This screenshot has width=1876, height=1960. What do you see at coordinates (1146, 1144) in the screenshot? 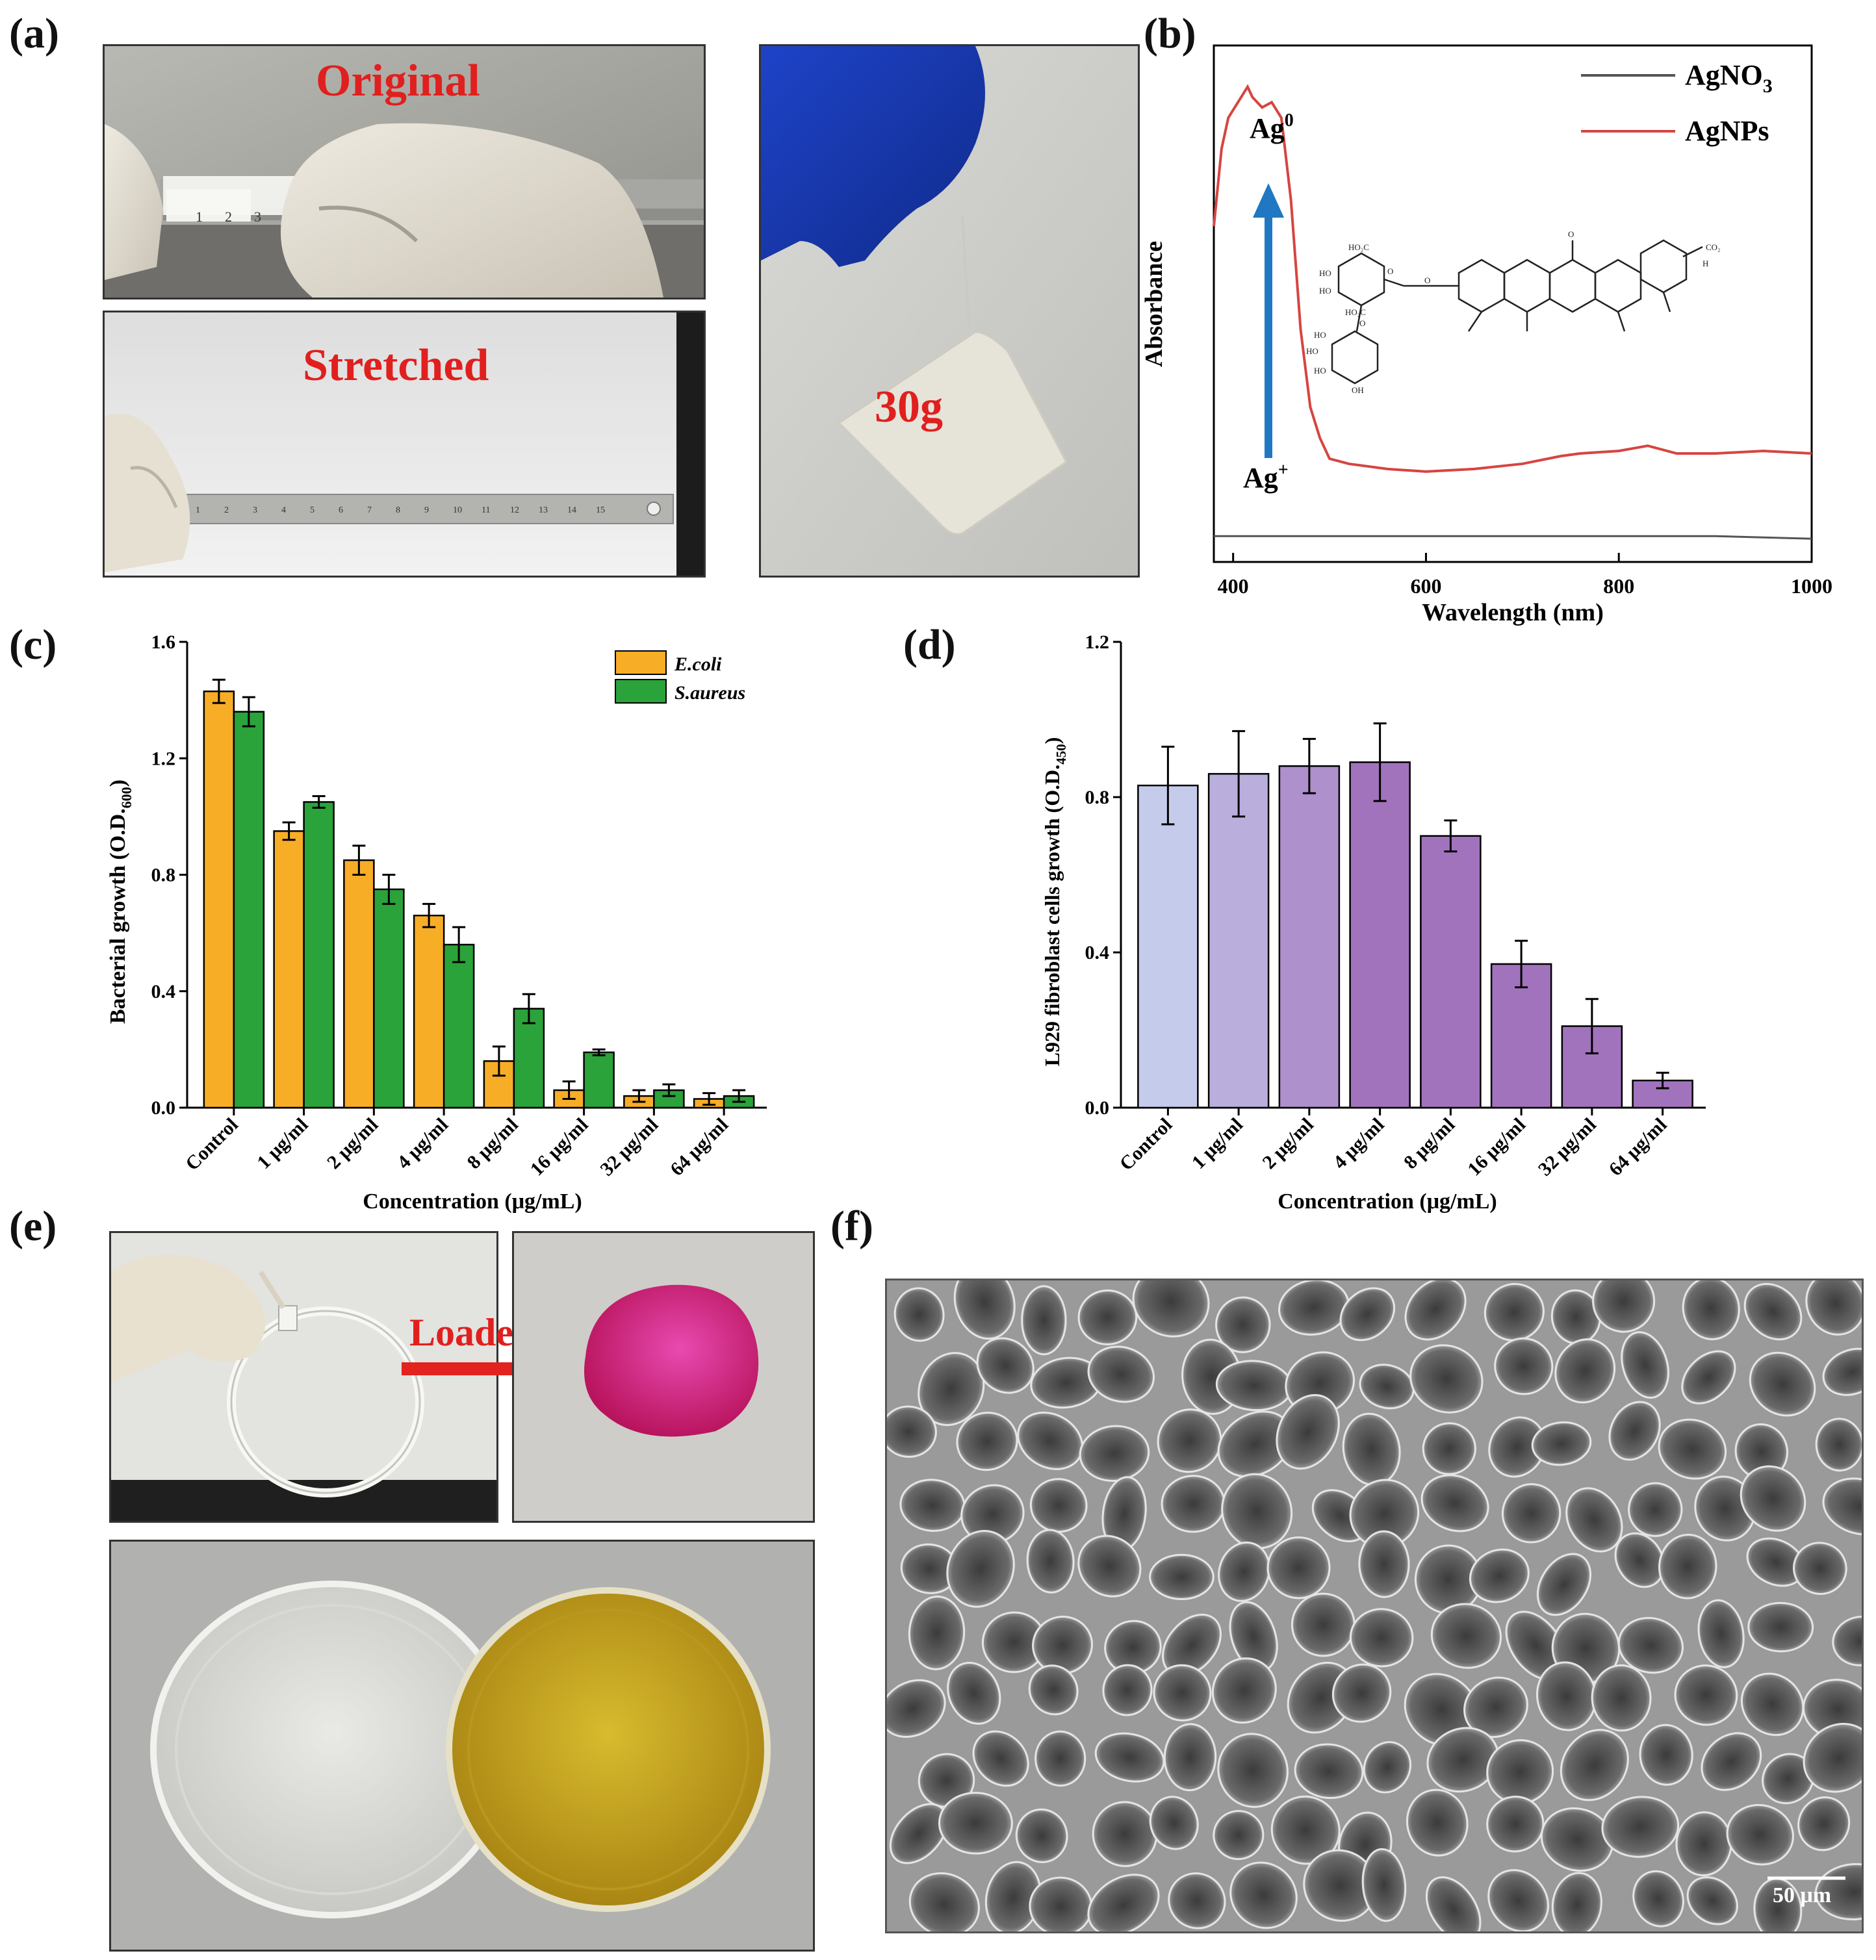
I see `chart-d-xtick-label: Control` at bounding box center [1146, 1144].